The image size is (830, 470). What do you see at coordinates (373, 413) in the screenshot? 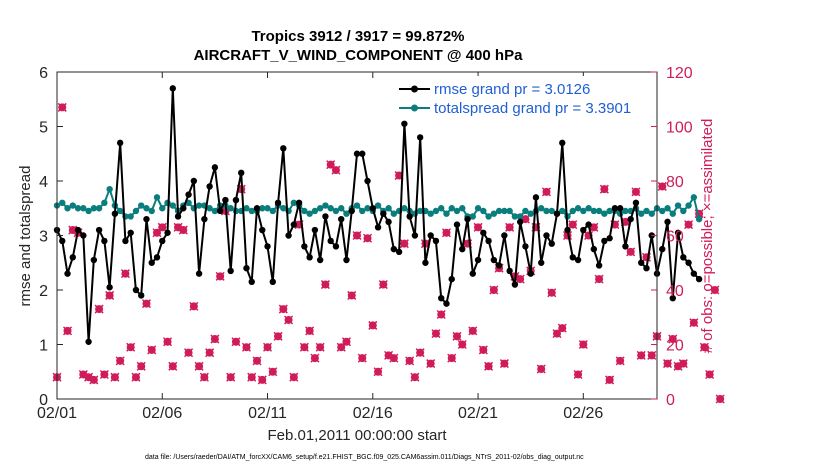
I see `x-tick-label: 02/16` at bounding box center [373, 413].